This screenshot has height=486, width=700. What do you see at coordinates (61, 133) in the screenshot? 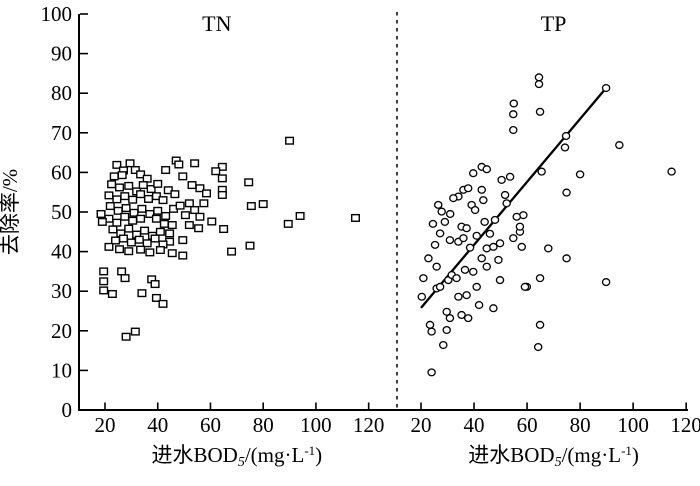
I see `y-tick-label: 70` at bounding box center [61, 133].